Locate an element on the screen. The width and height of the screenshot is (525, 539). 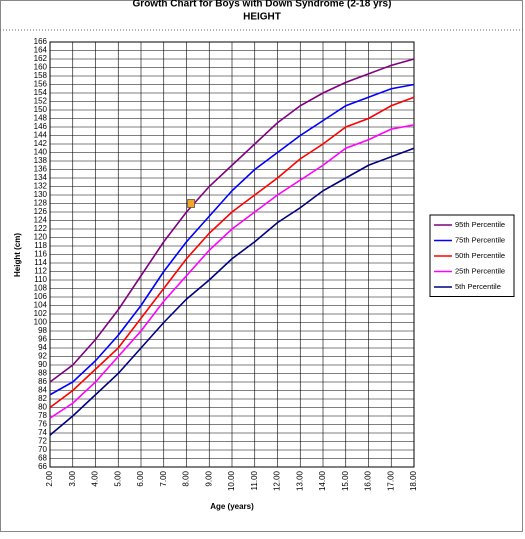
y-tick-label: 88 is located at coordinates (42, 373).